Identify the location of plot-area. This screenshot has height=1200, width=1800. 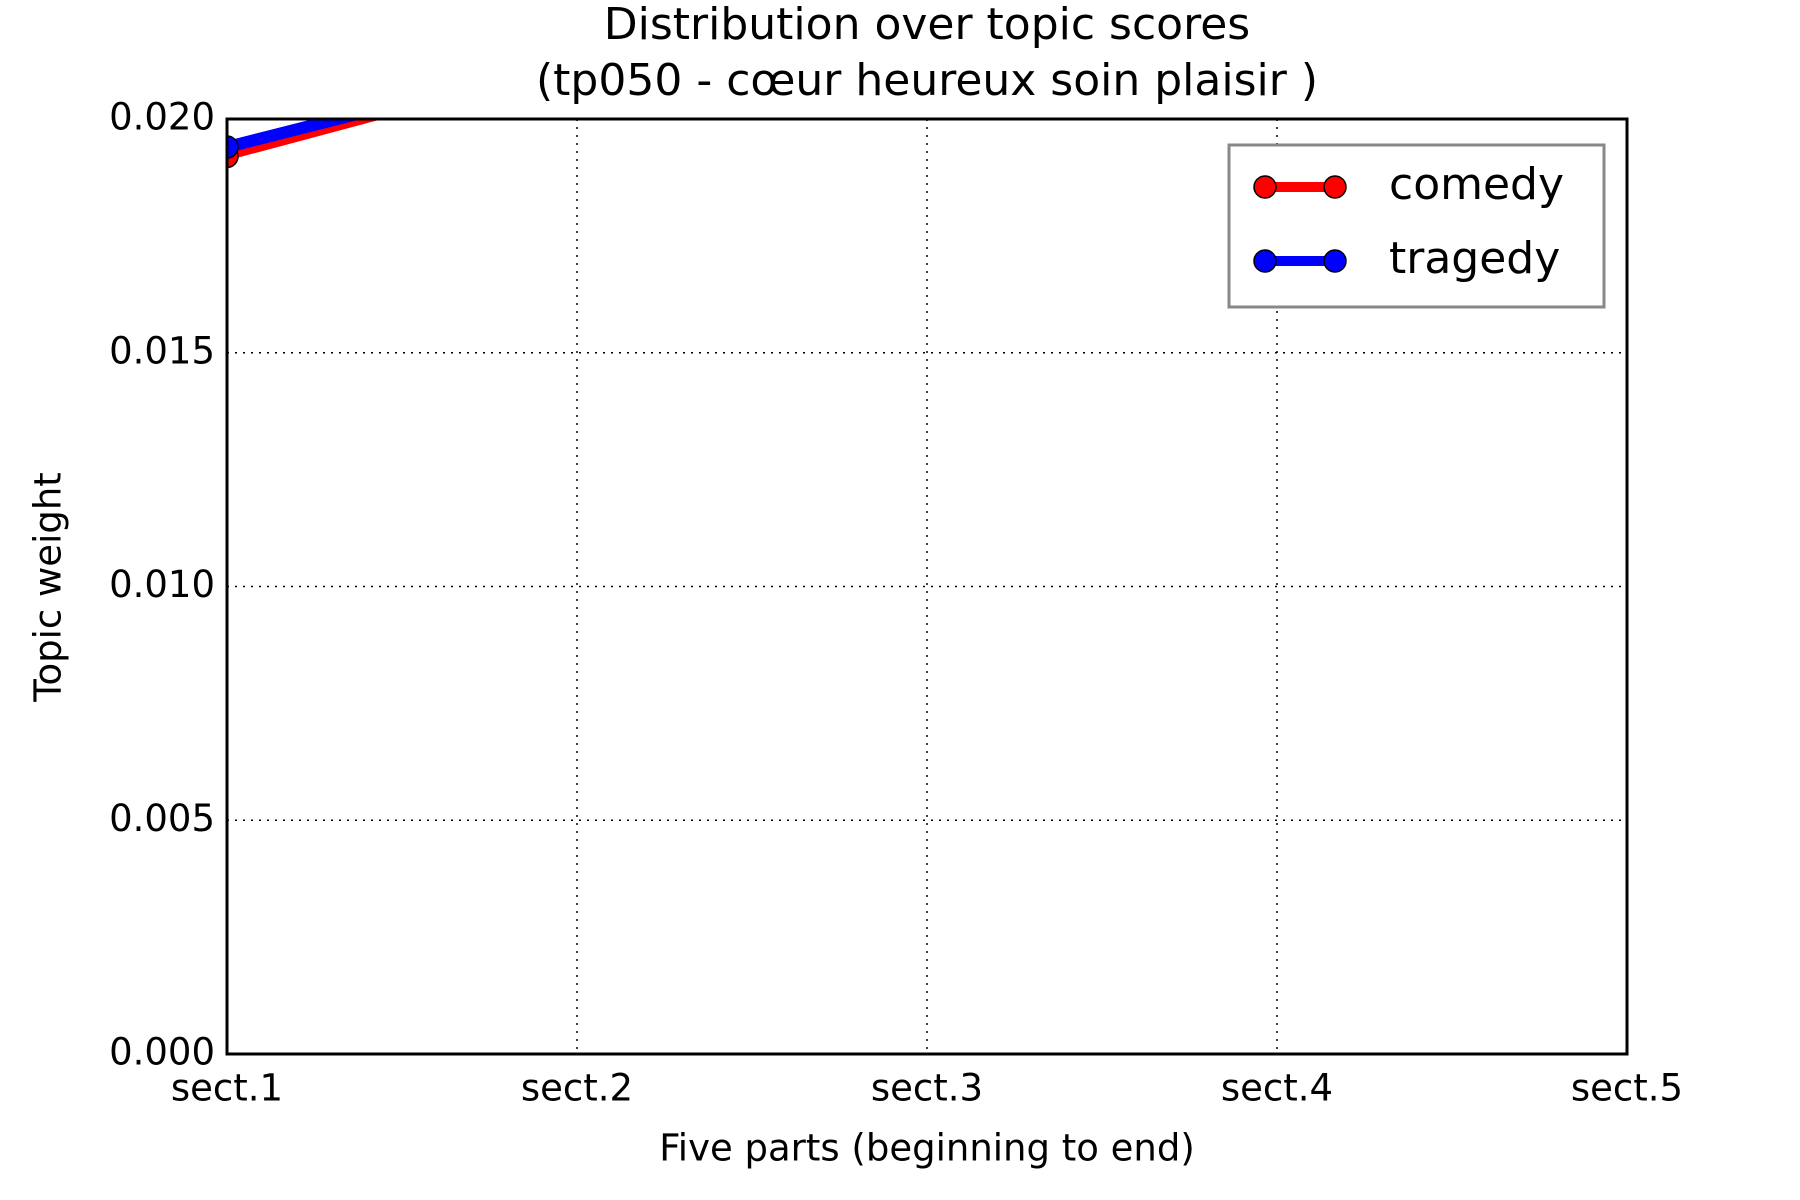
(932, 84).